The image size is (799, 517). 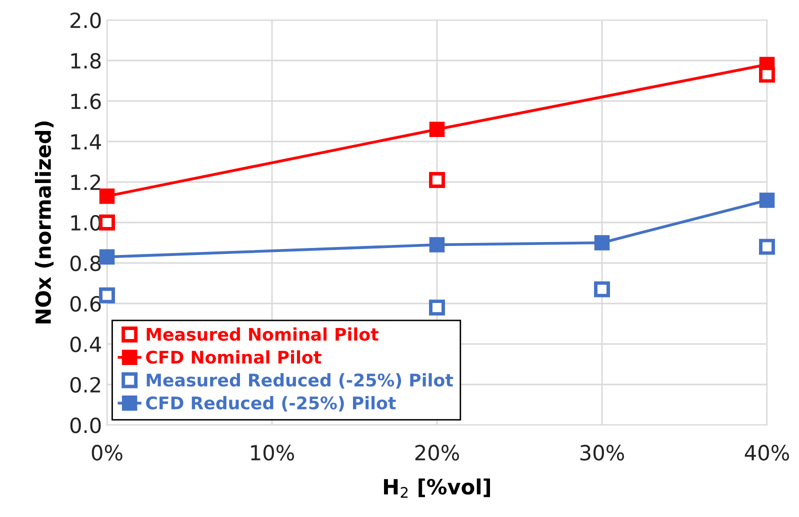 What do you see at coordinates (85, 425) in the screenshot?
I see `y-tick-label: 0.0` at bounding box center [85, 425].